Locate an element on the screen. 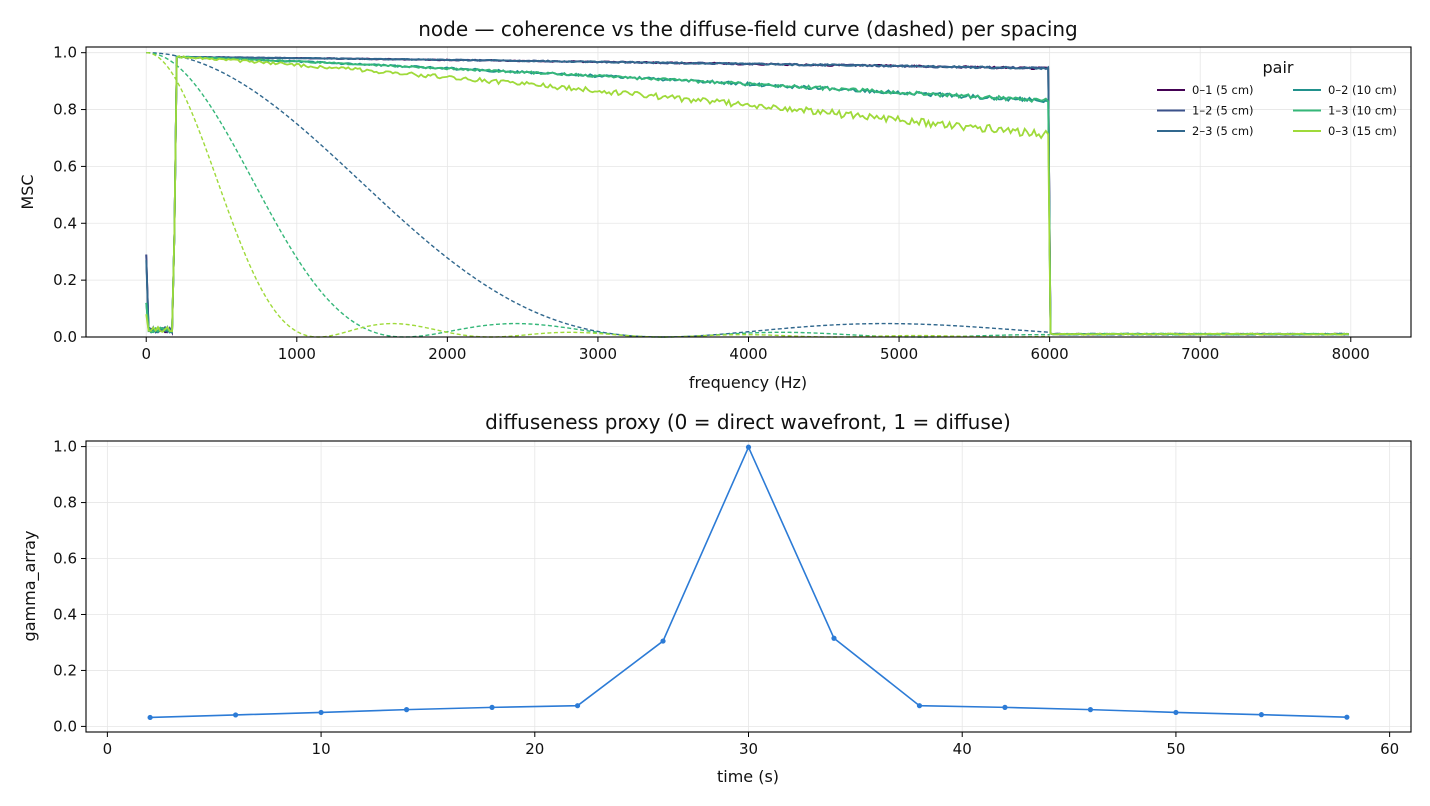  x-tick-label: 20 is located at coordinates (534, 749).